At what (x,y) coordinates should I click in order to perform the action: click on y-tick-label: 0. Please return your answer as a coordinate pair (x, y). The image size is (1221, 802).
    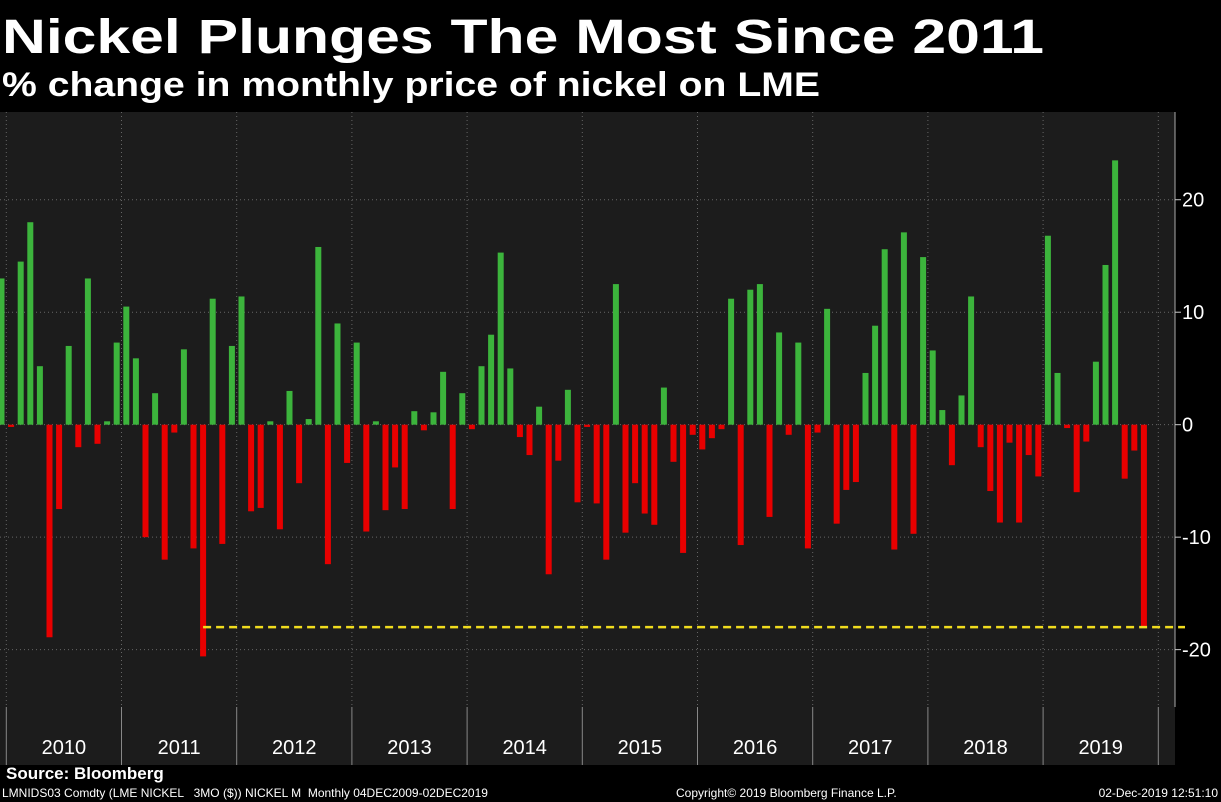
    Looking at the image, I should click on (1187, 426).